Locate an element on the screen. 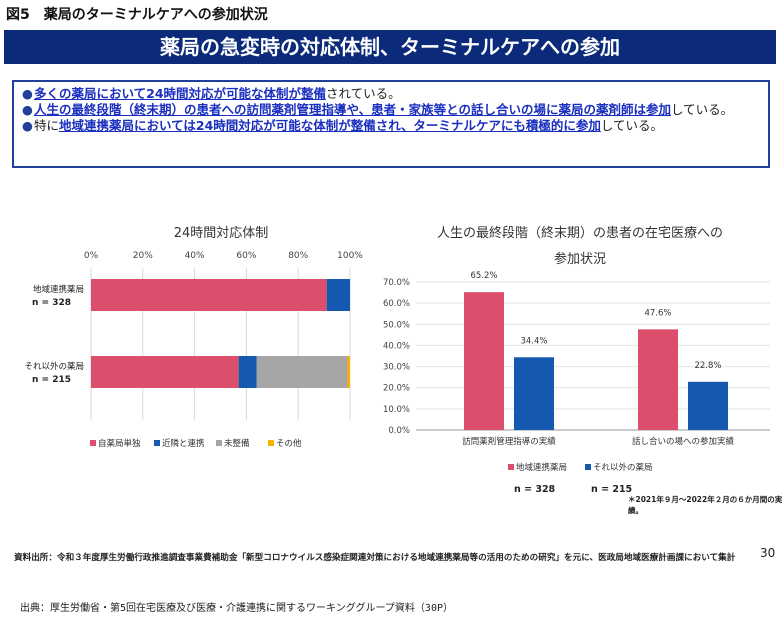  legend-label: 自薬局単独 is located at coordinates (119, 443).